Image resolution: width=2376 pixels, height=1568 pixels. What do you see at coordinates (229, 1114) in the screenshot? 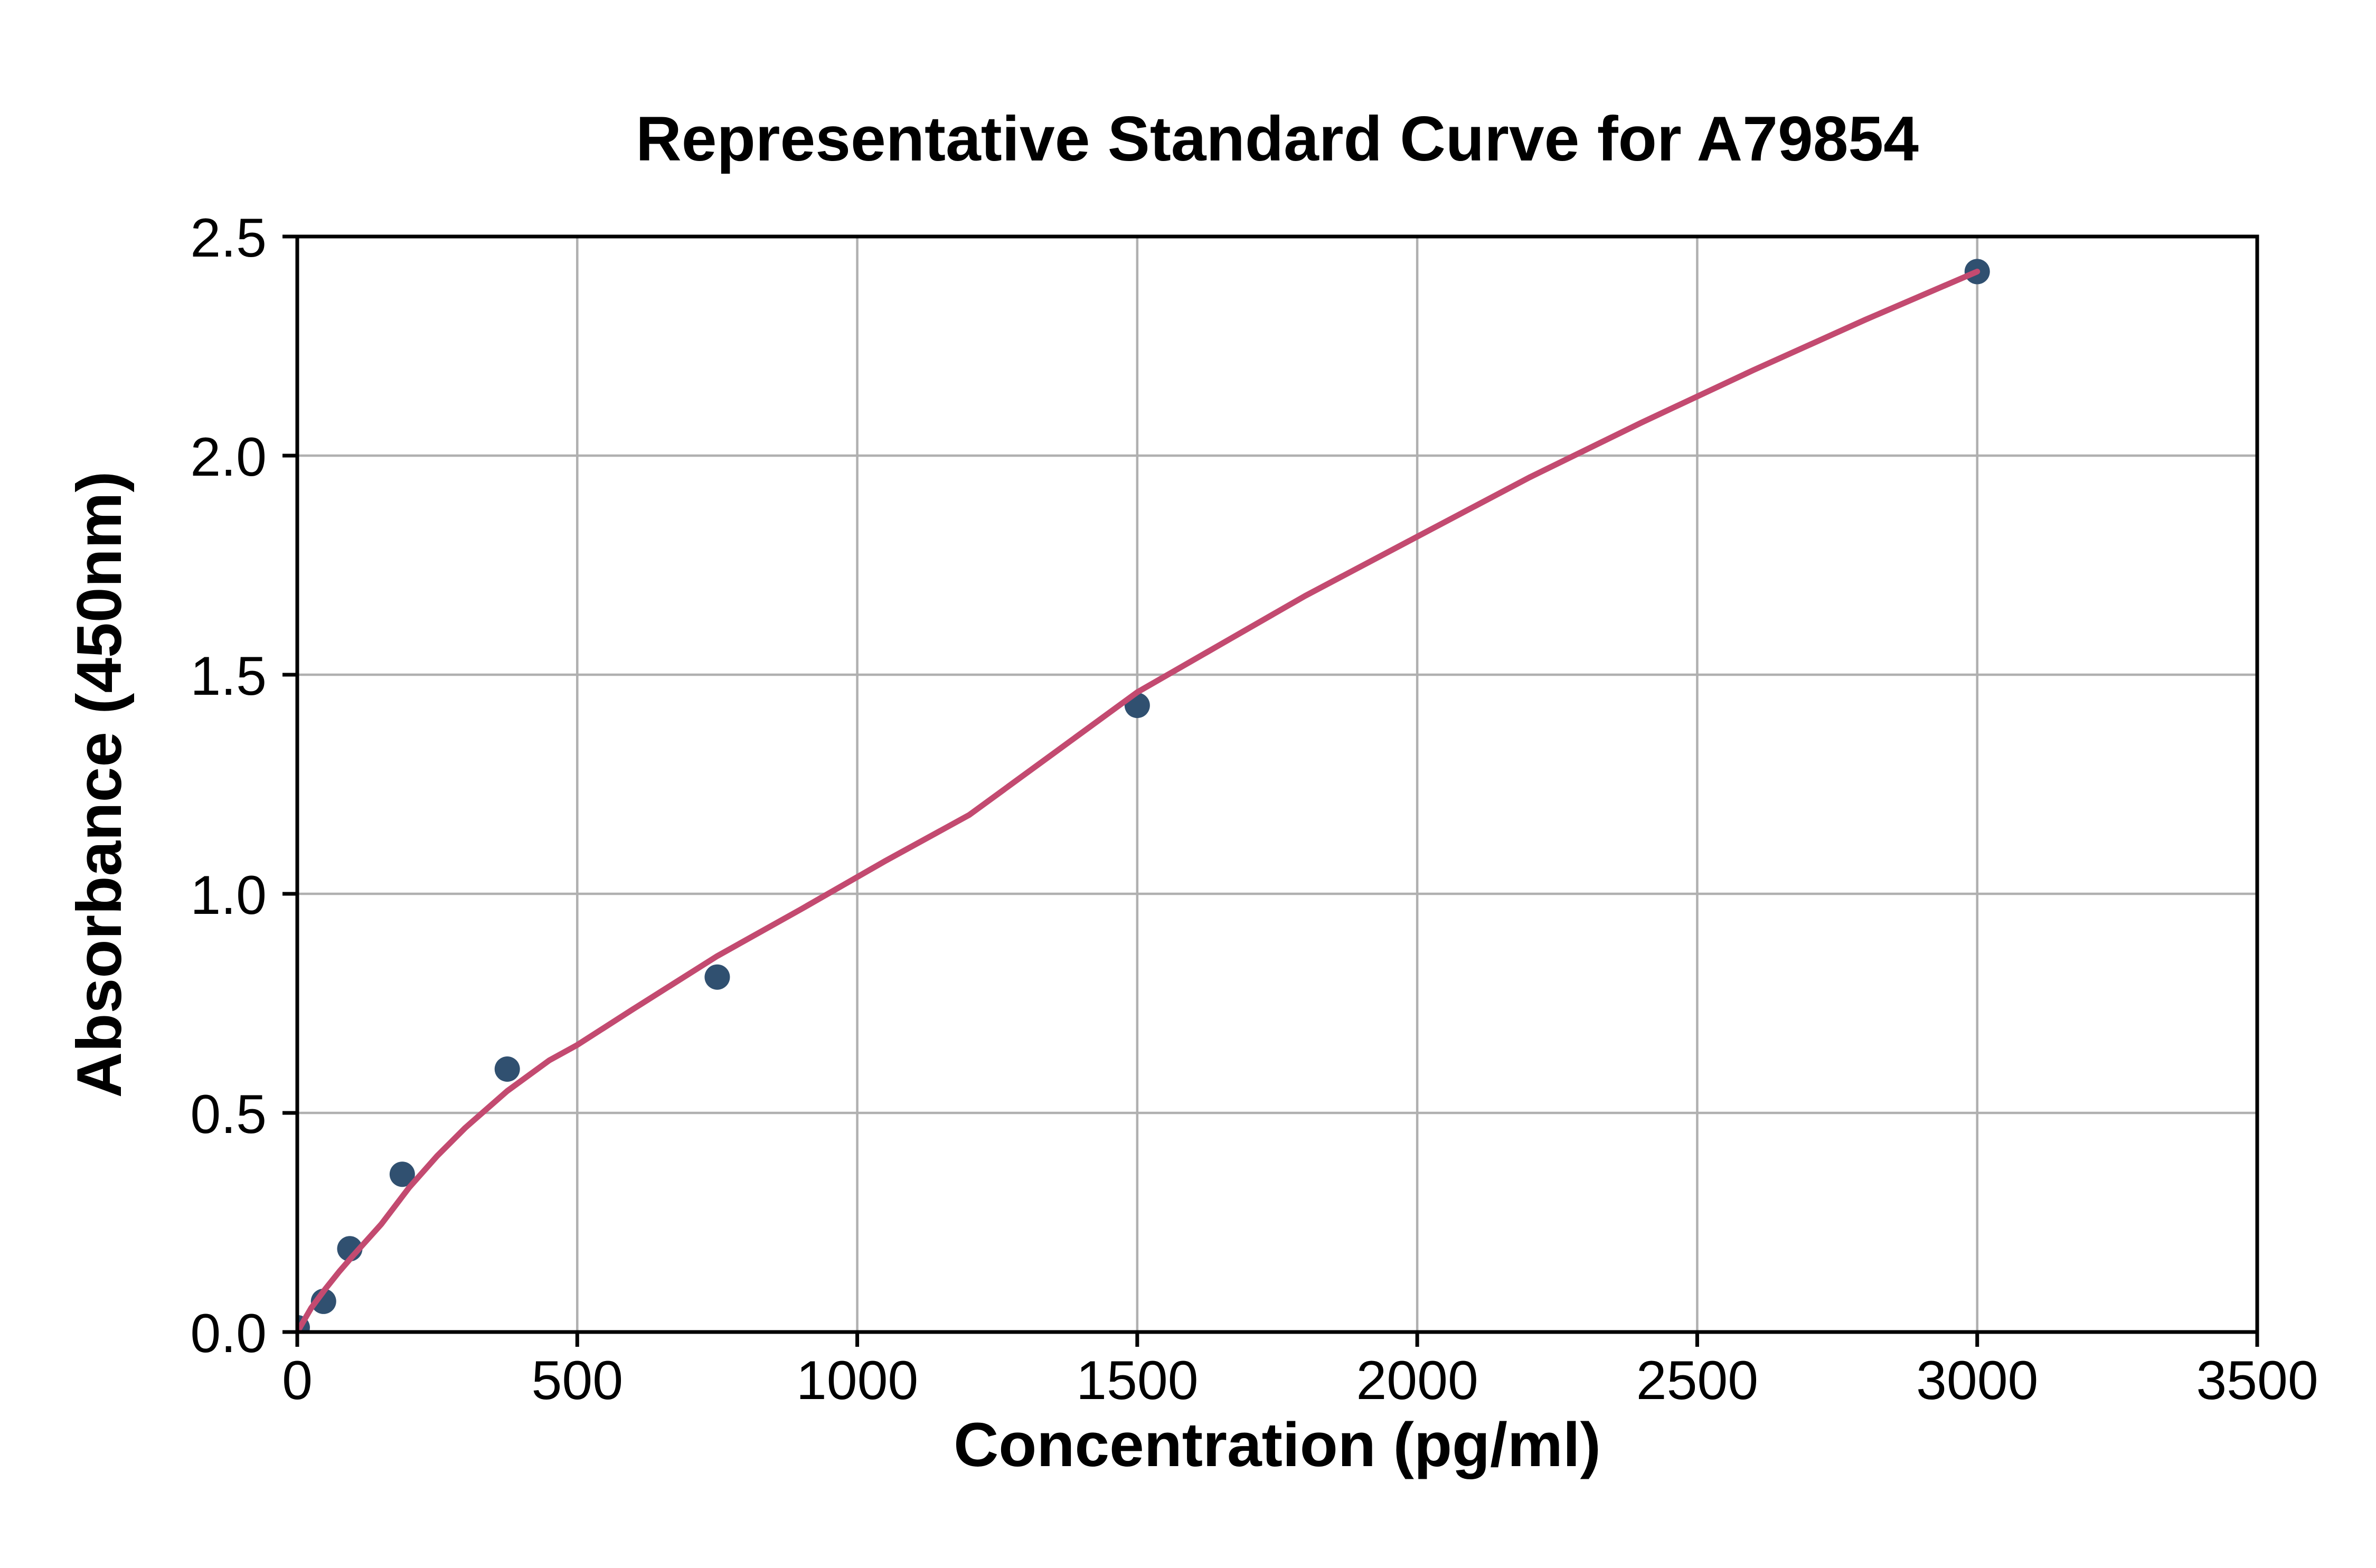
I see `y-tick-label: 0.5` at bounding box center [229, 1114].